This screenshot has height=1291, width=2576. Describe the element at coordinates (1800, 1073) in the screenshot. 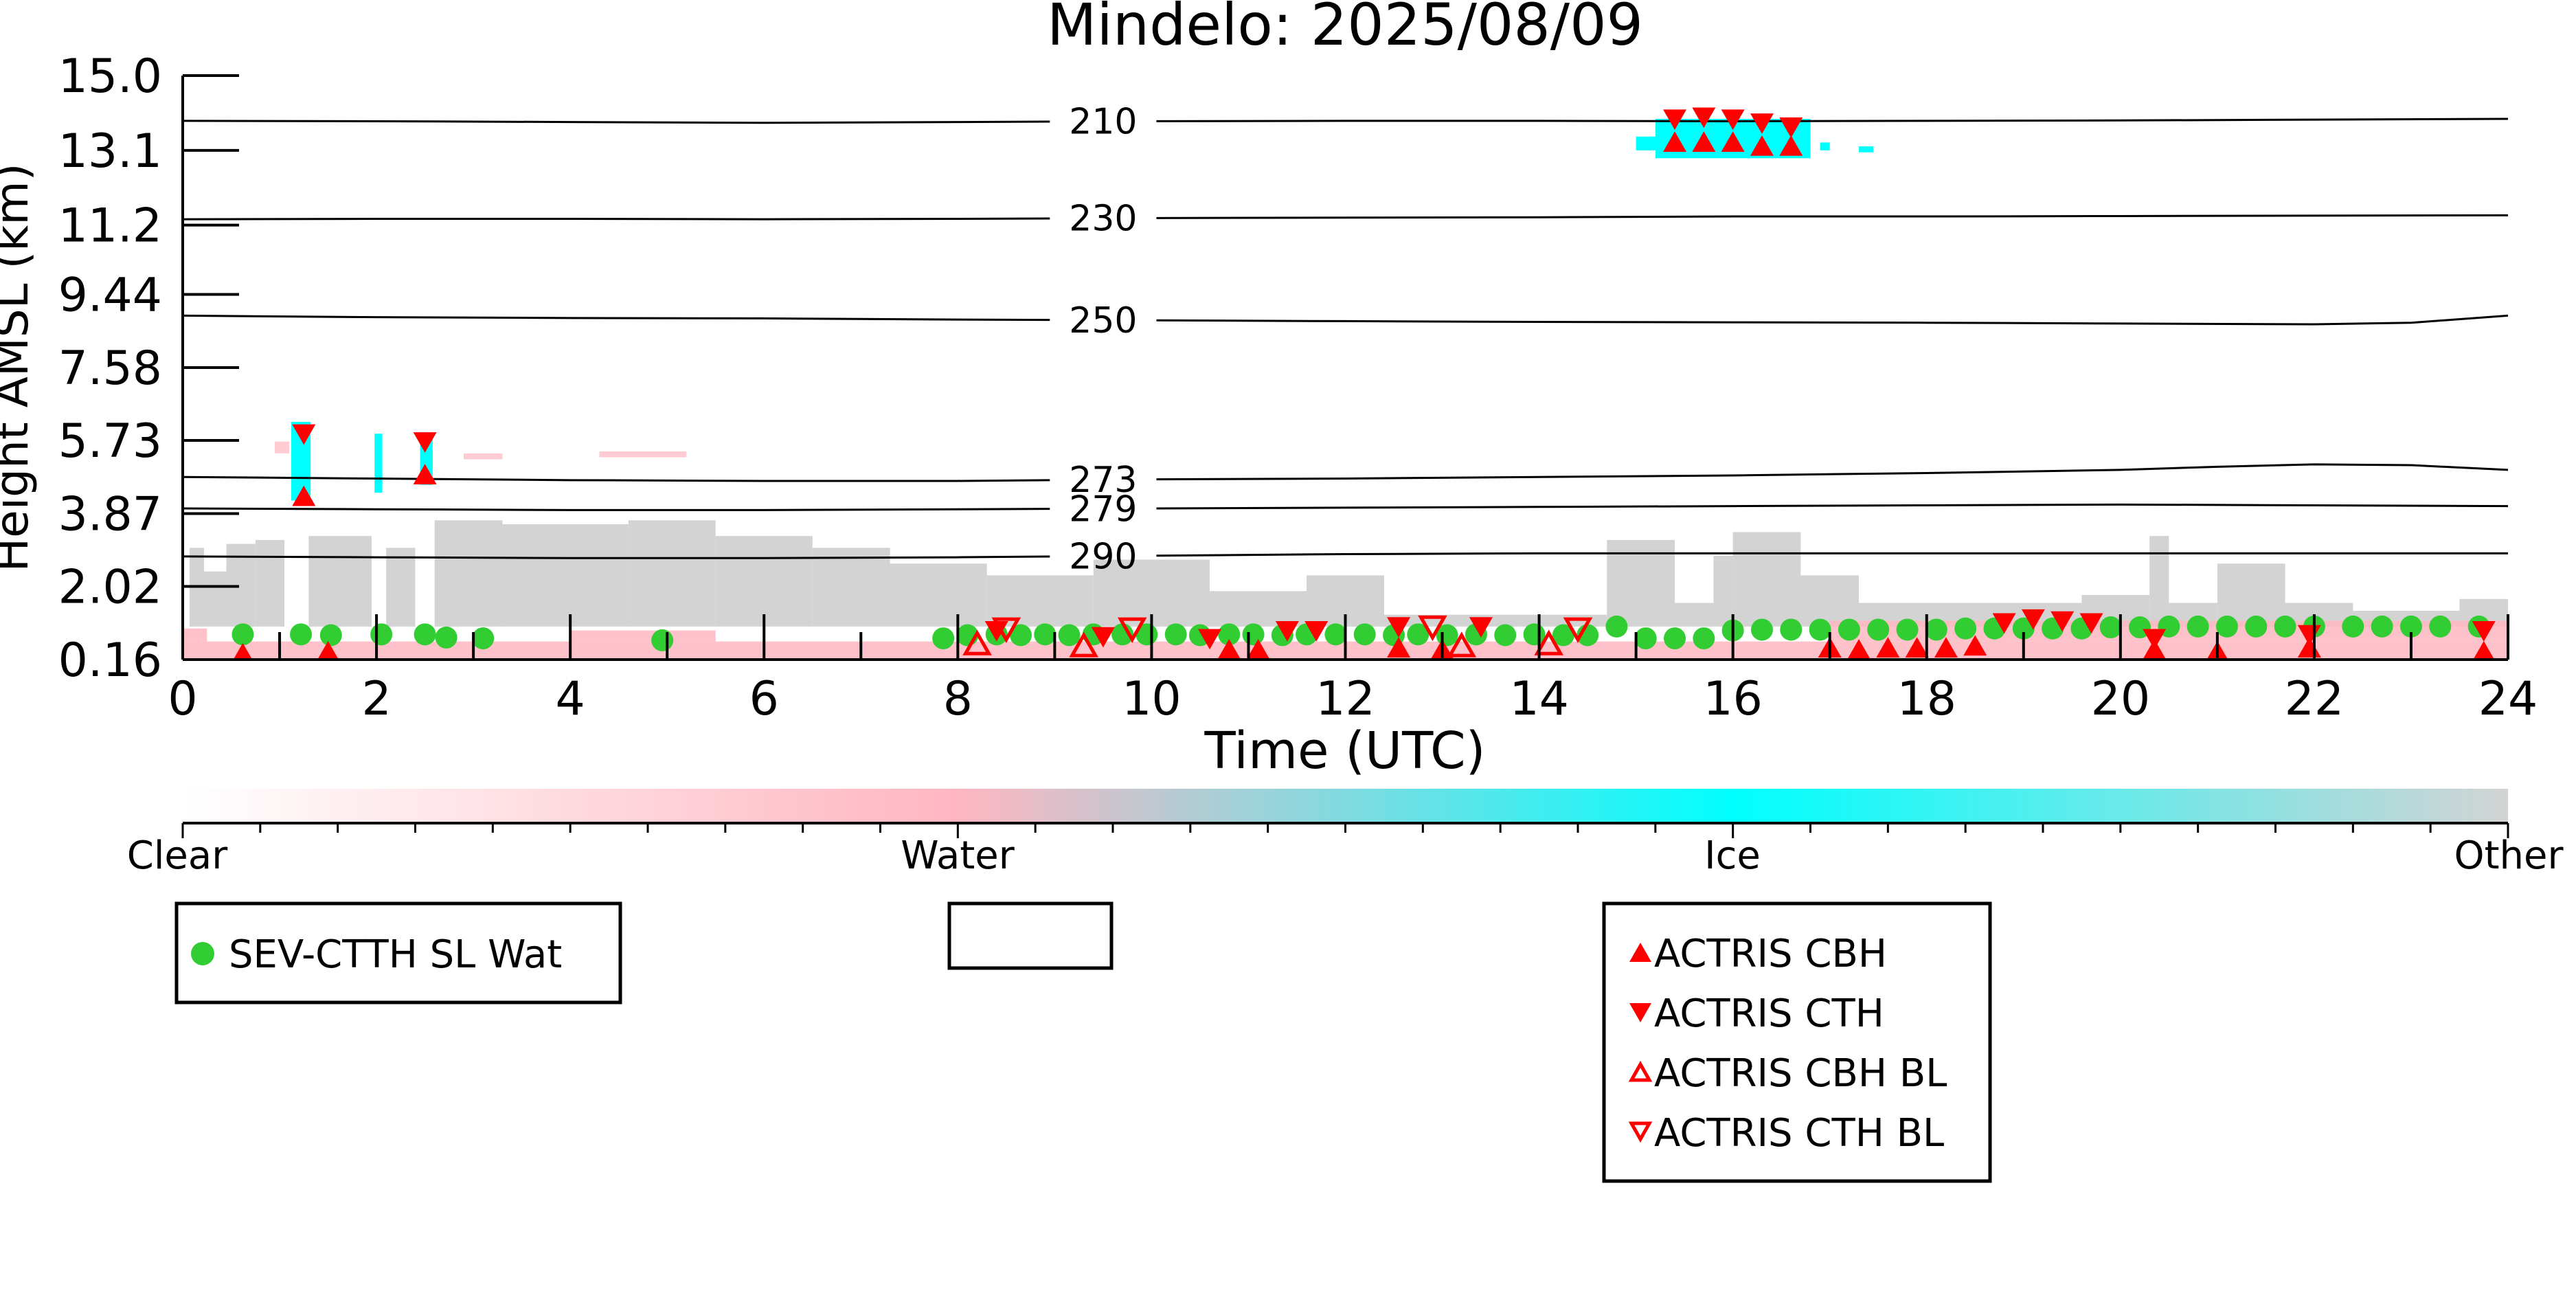

I see `legend-label-actris-cbh-bl: ACTRIS CBH BL` at that location.